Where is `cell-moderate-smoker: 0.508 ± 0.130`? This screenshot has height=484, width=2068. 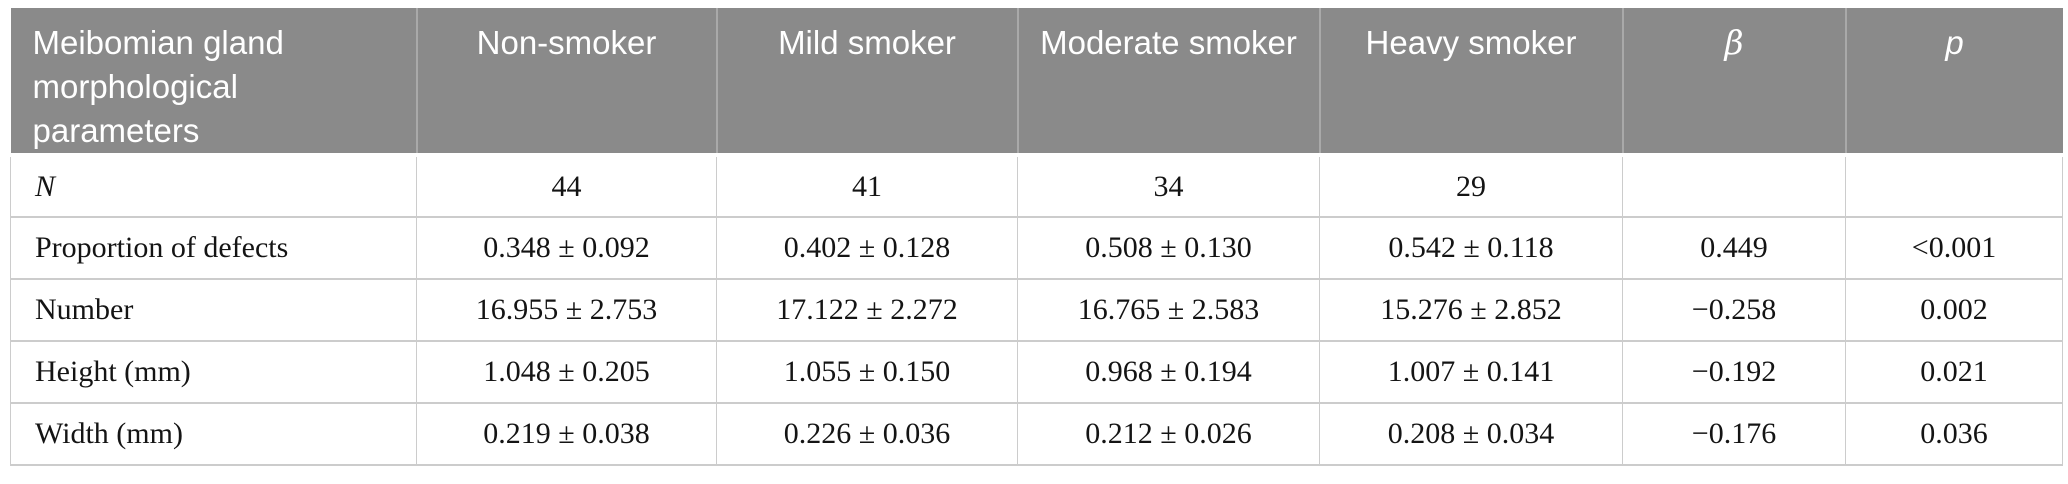 cell-moderate-smoker: 0.508 ± 0.130 is located at coordinates (1168, 248).